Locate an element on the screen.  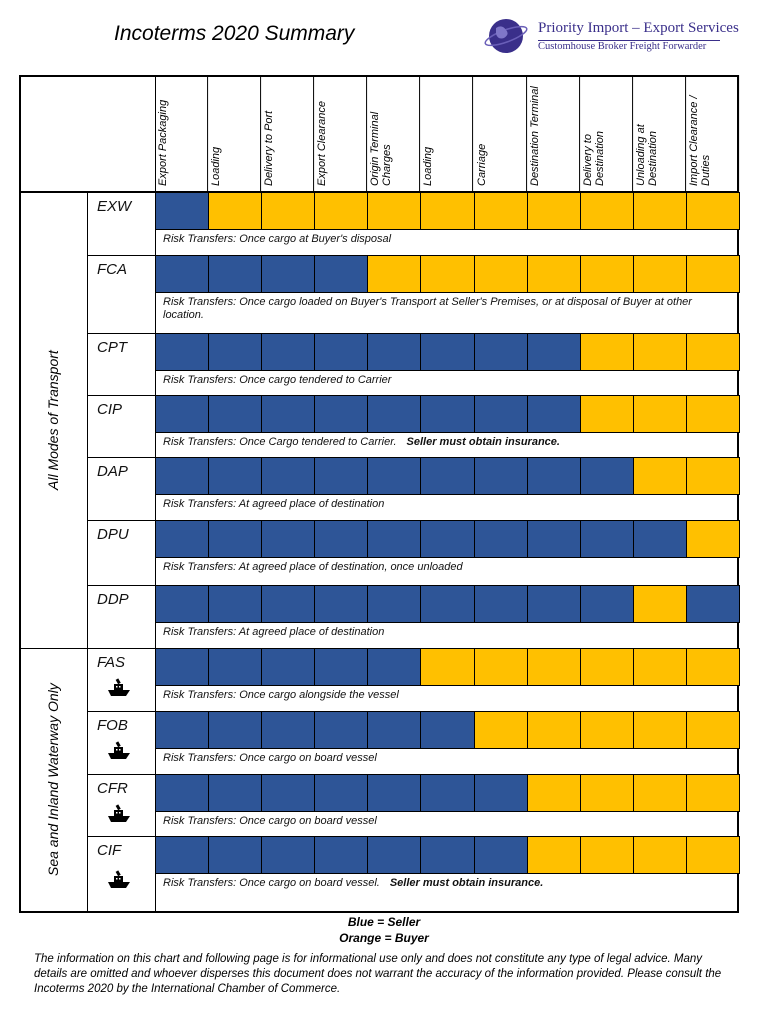
incoterm-code: DAP is located at coordinates (112, 471).